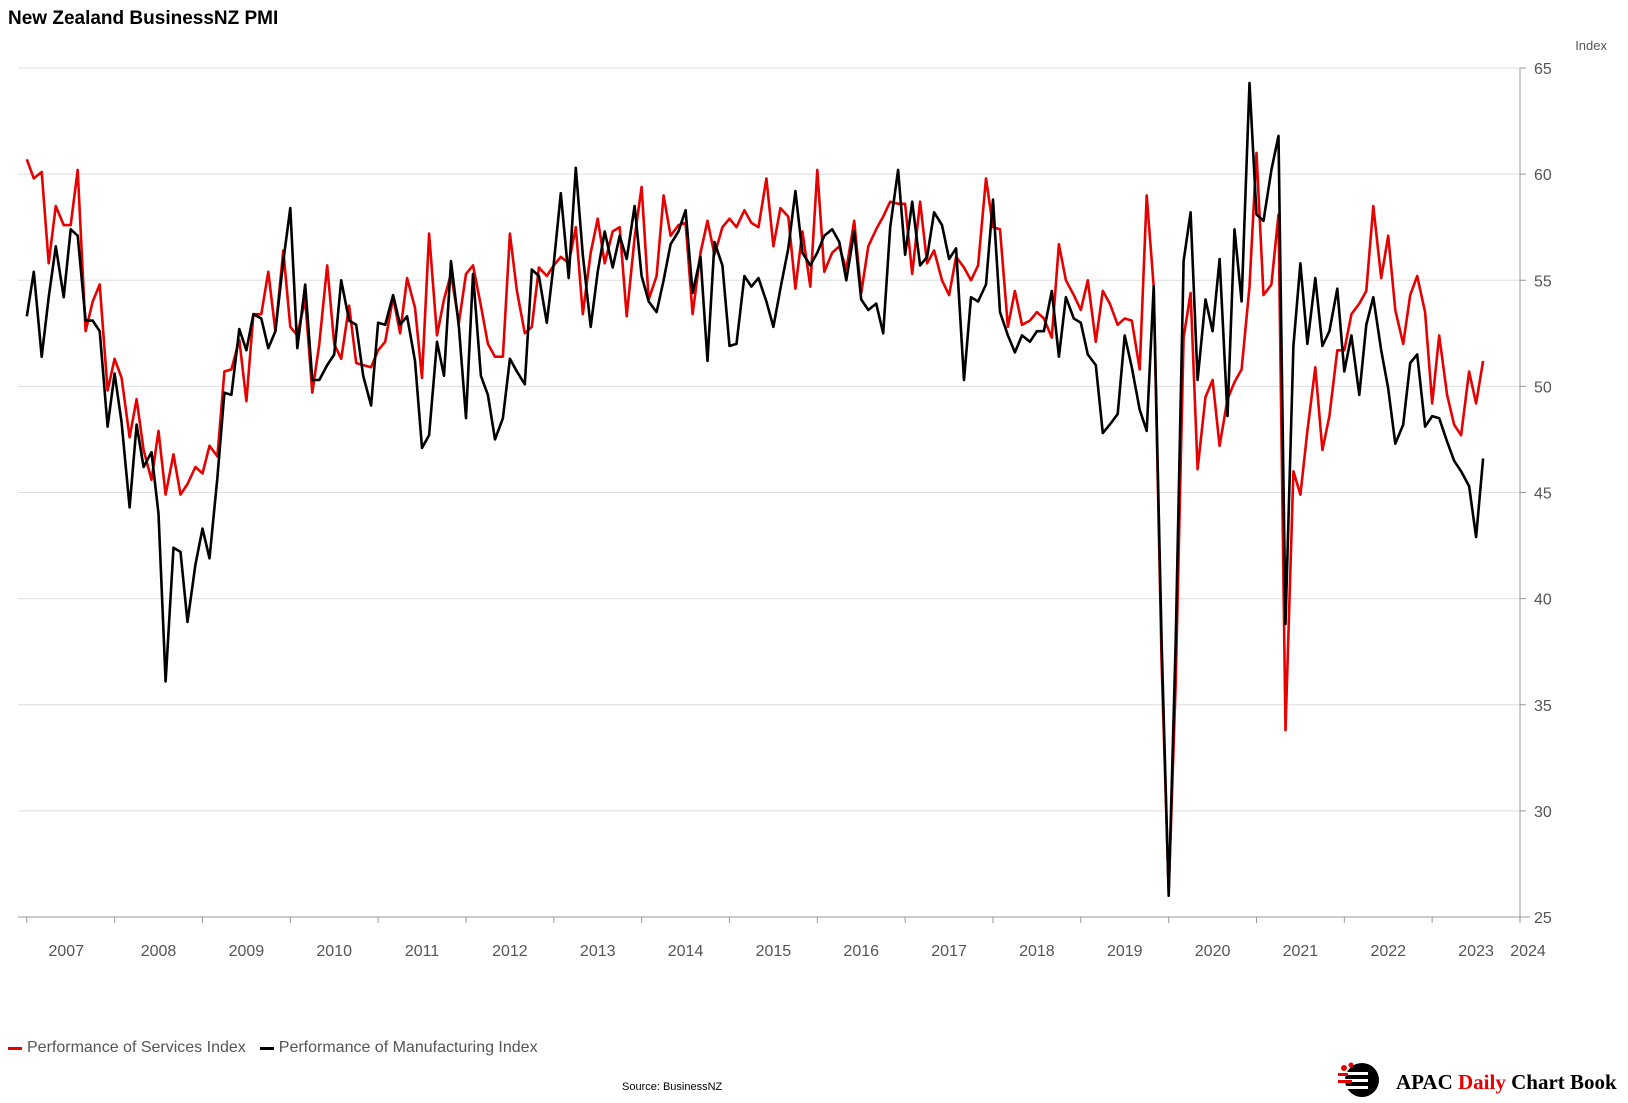 This screenshot has height=1103, width=1628. What do you see at coordinates (1543, 812) in the screenshot?
I see `y-tick-label: 30` at bounding box center [1543, 812].